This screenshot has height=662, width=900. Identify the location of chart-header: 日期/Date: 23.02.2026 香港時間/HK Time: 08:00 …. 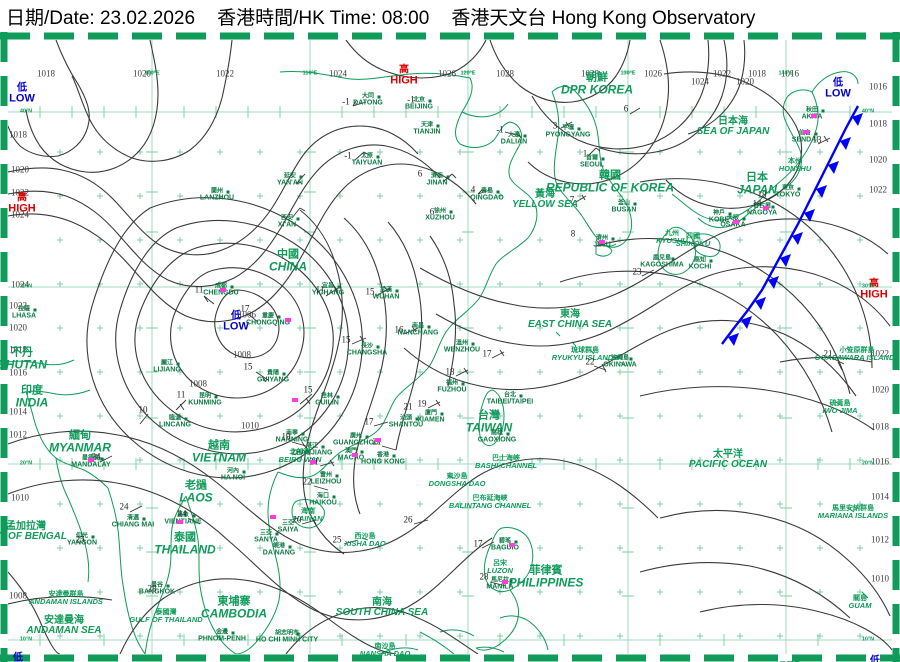
(450, 16).